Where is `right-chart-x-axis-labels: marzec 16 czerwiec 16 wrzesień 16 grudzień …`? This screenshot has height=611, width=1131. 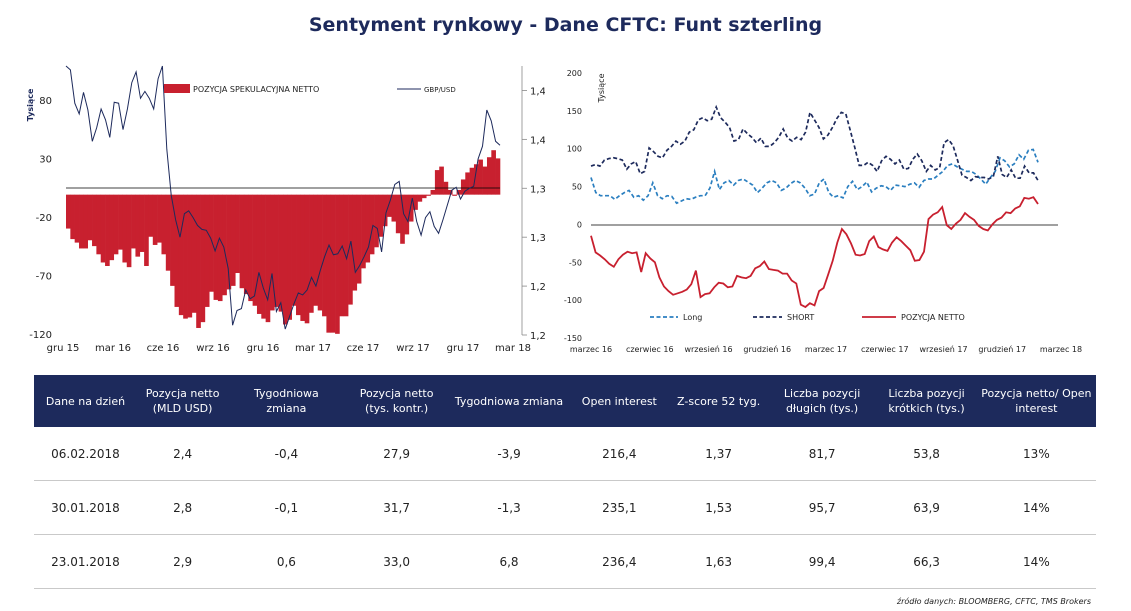
right-chart-x-axis-labels: marzec 16 czerwiec 16 wrzesień 16 grudzień … is located at coordinates (826, 349).